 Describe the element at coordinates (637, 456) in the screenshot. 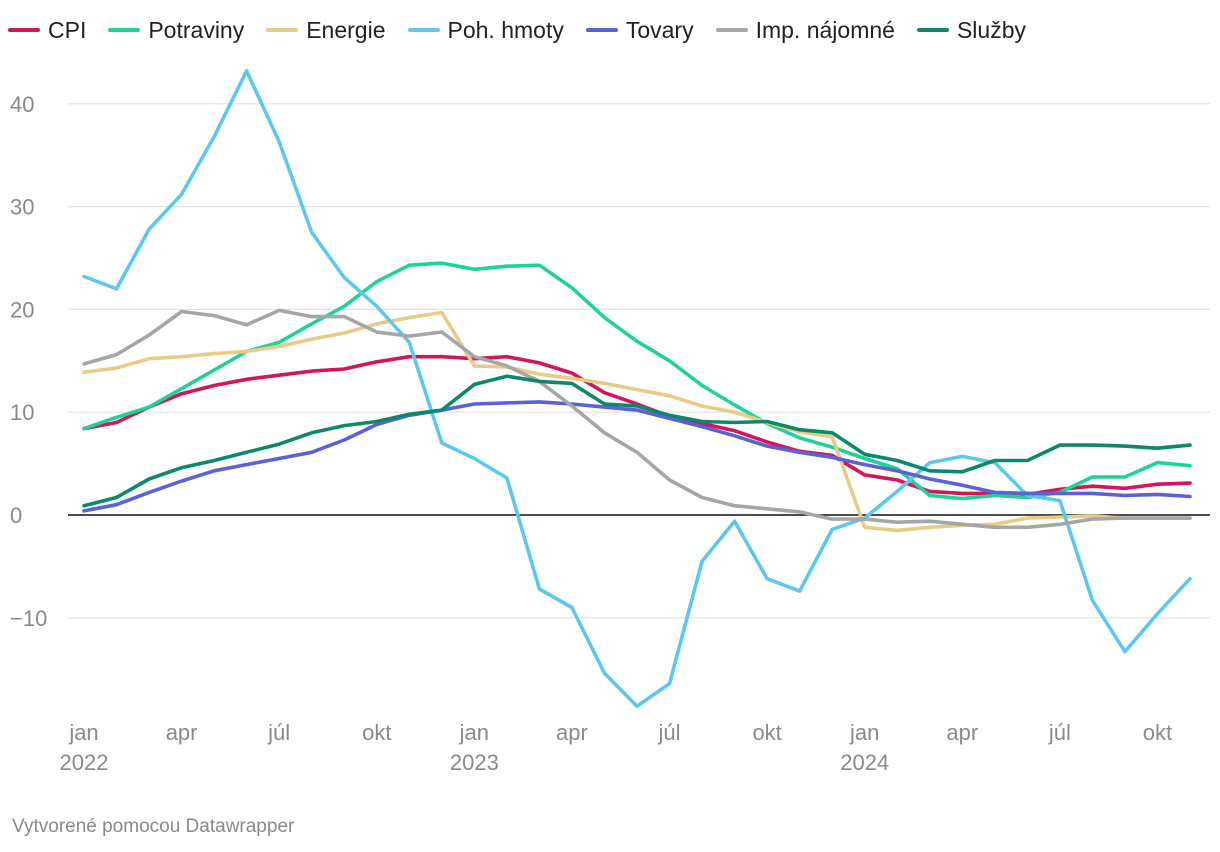

I see `series-line-tovary` at that location.